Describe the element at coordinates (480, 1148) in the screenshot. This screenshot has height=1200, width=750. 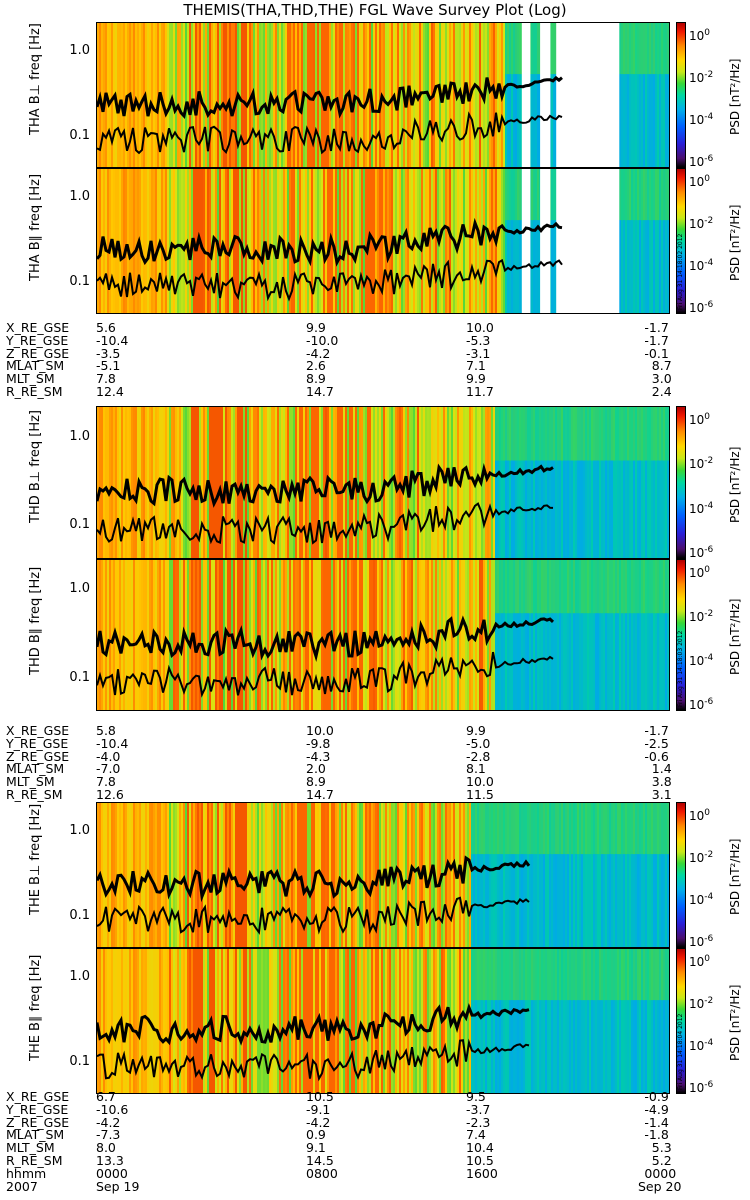
I see `ephemeris-value: 10.4` at that location.